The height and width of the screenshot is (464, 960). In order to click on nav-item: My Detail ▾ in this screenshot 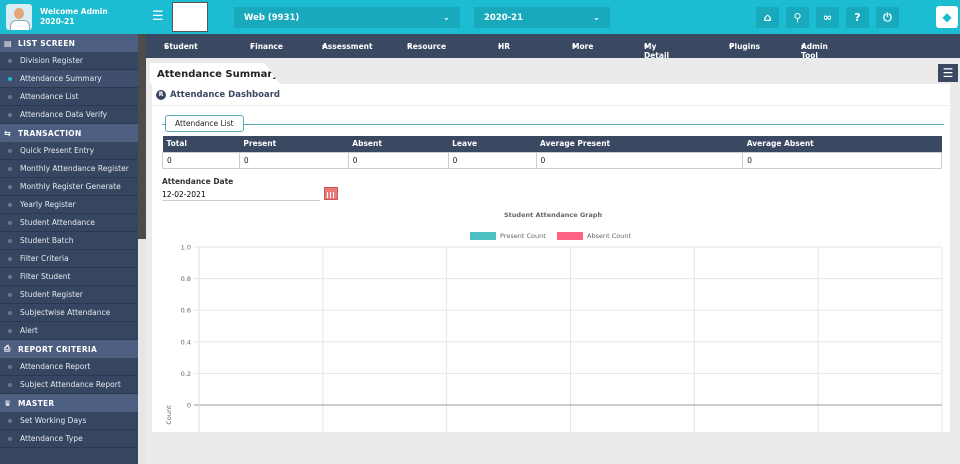, I will do `click(657, 50)`.